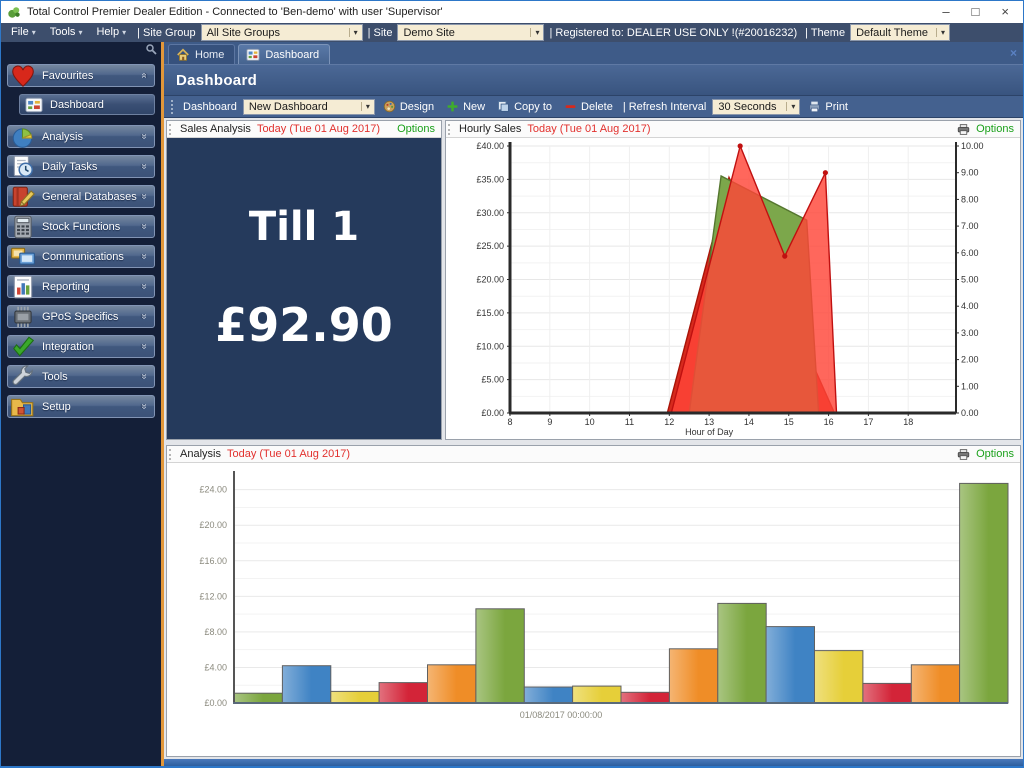 Image resolution: width=1024 pixels, height=768 pixels. What do you see at coordinates (524, 106) in the screenshot?
I see `copy-to-button: Copy to` at bounding box center [524, 106].